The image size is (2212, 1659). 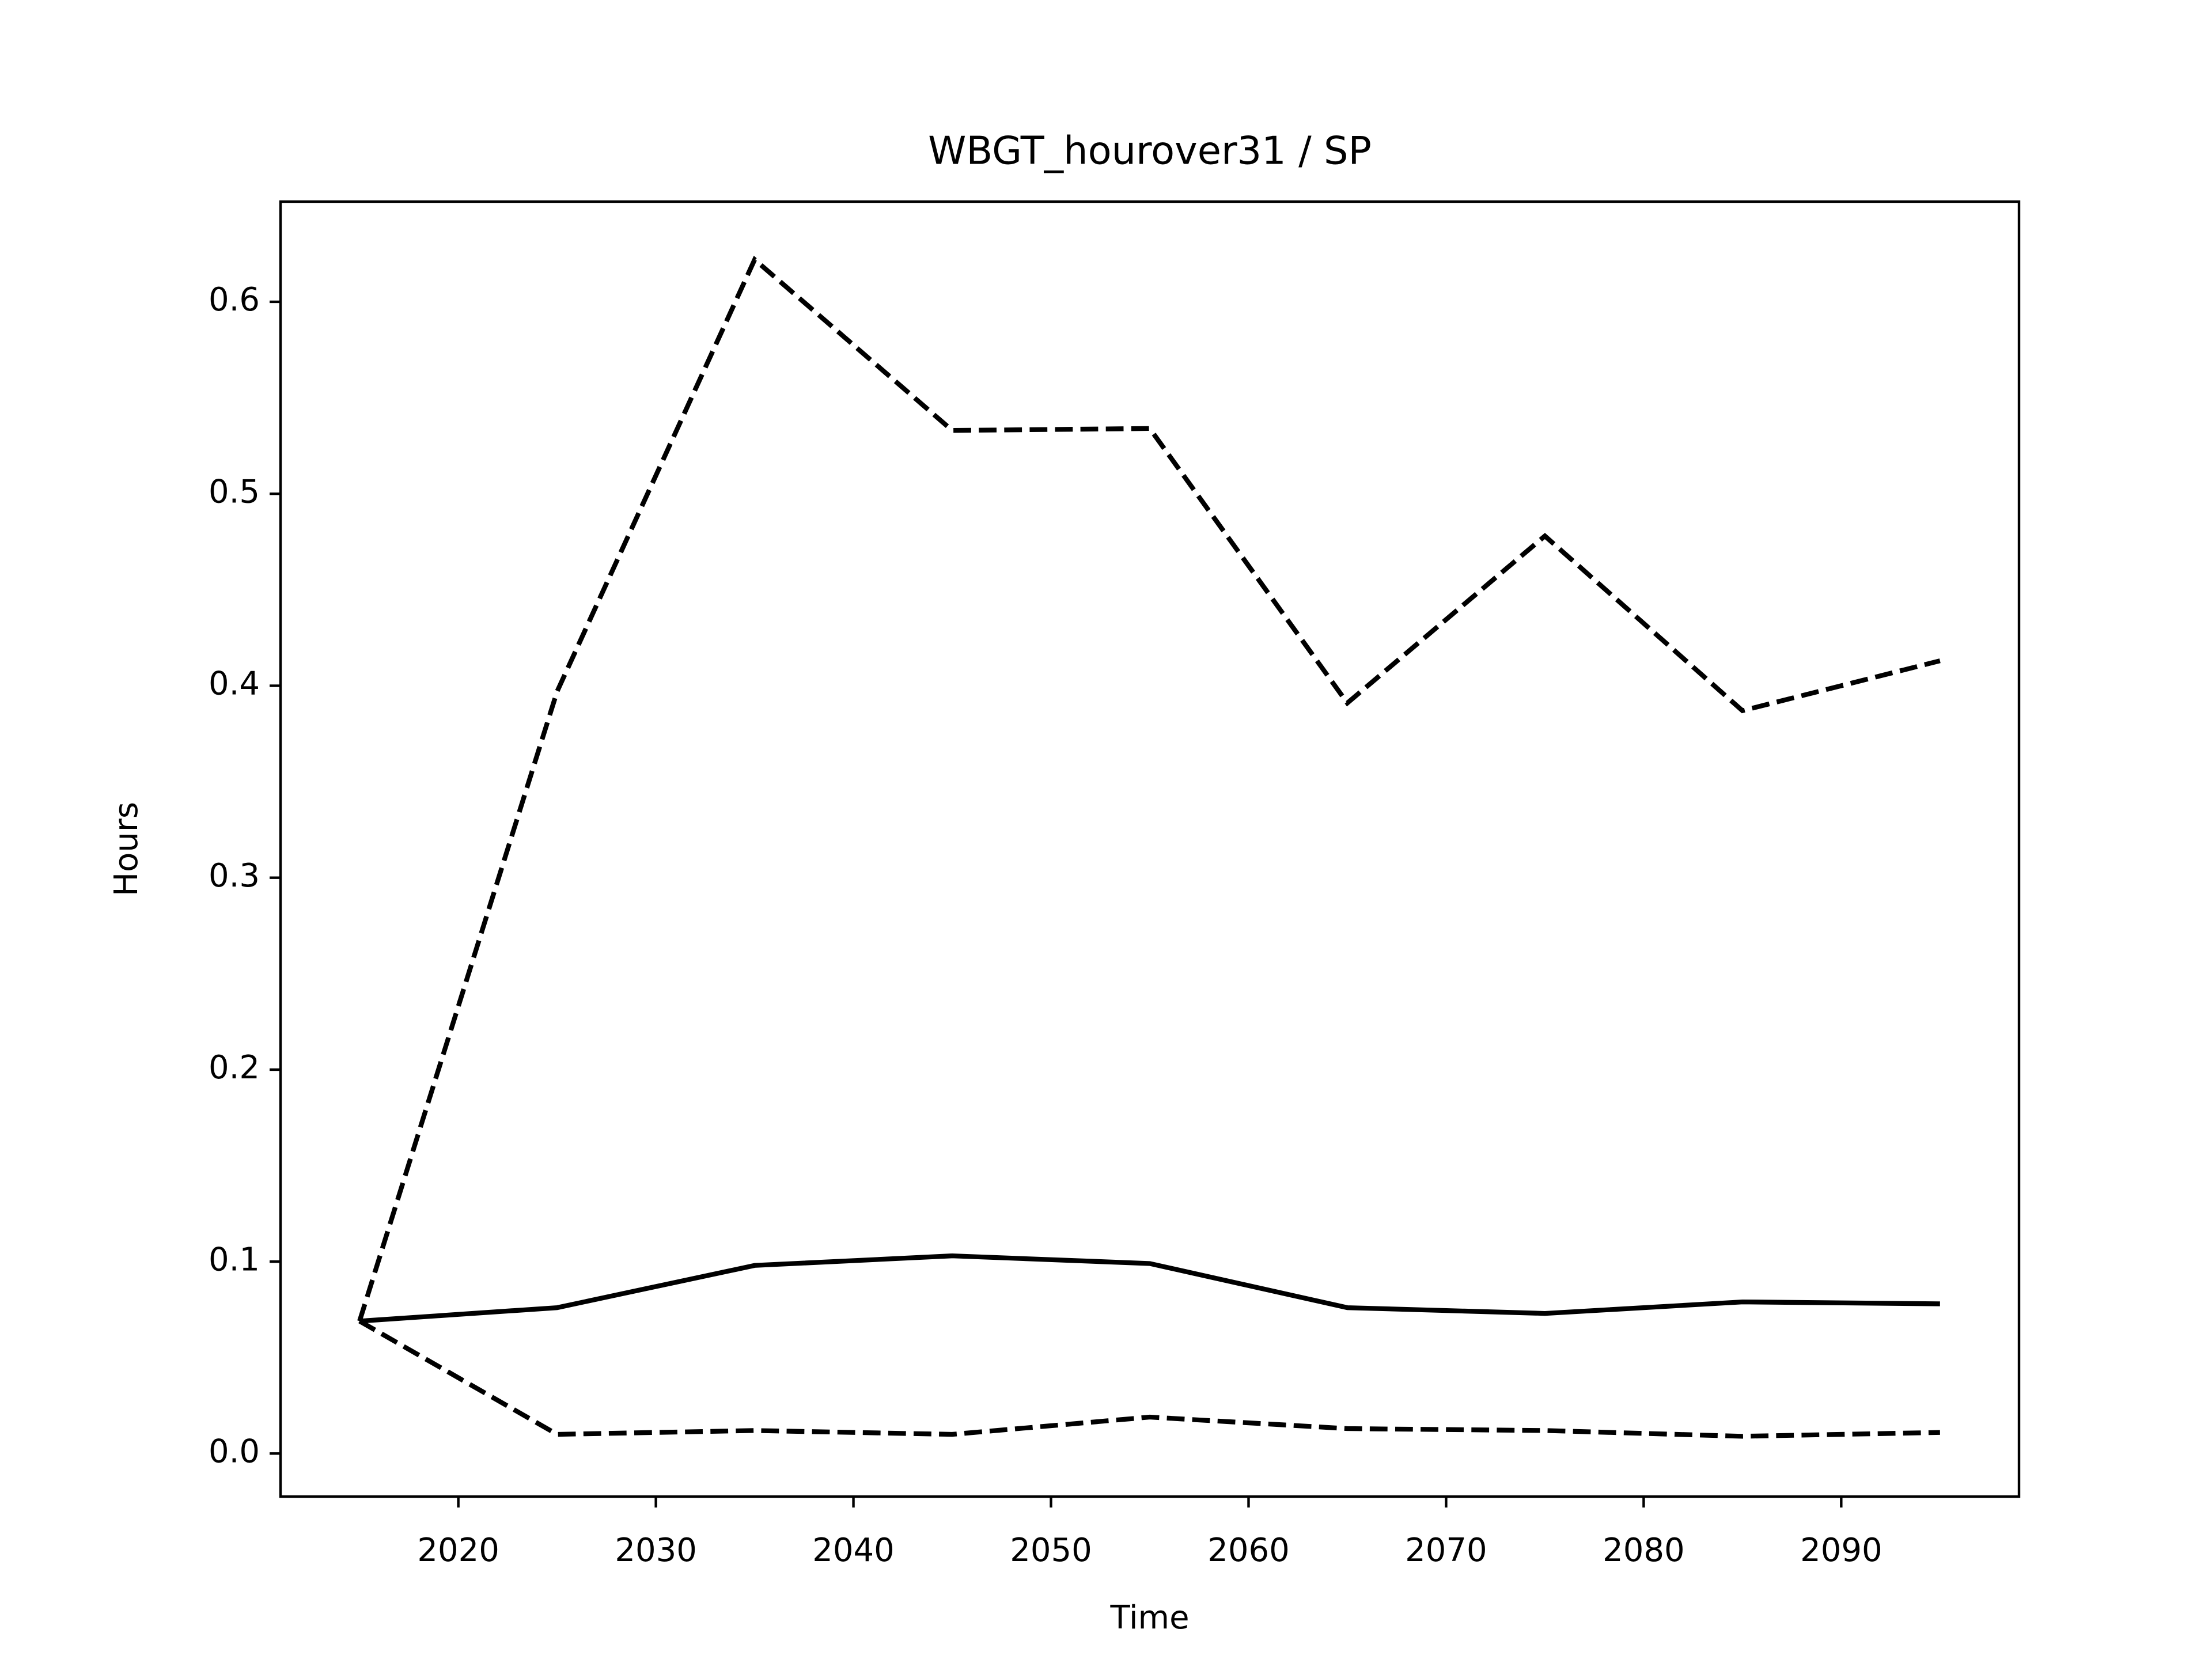 What do you see at coordinates (1841, 1550) in the screenshot?
I see `x-tick-label: 2090` at bounding box center [1841, 1550].